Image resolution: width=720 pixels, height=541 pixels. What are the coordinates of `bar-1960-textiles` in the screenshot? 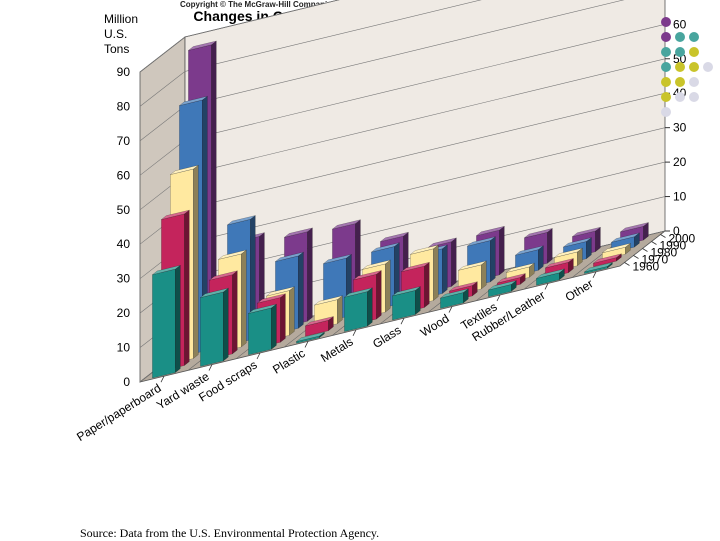 It's located at (502, 288).